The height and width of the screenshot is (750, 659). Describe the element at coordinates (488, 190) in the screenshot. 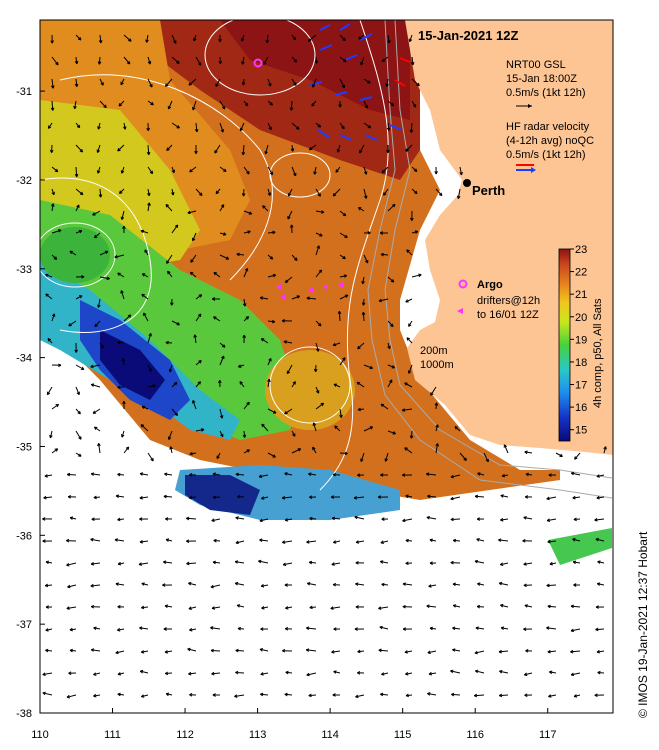

I see `perth-label: Perth` at that location.